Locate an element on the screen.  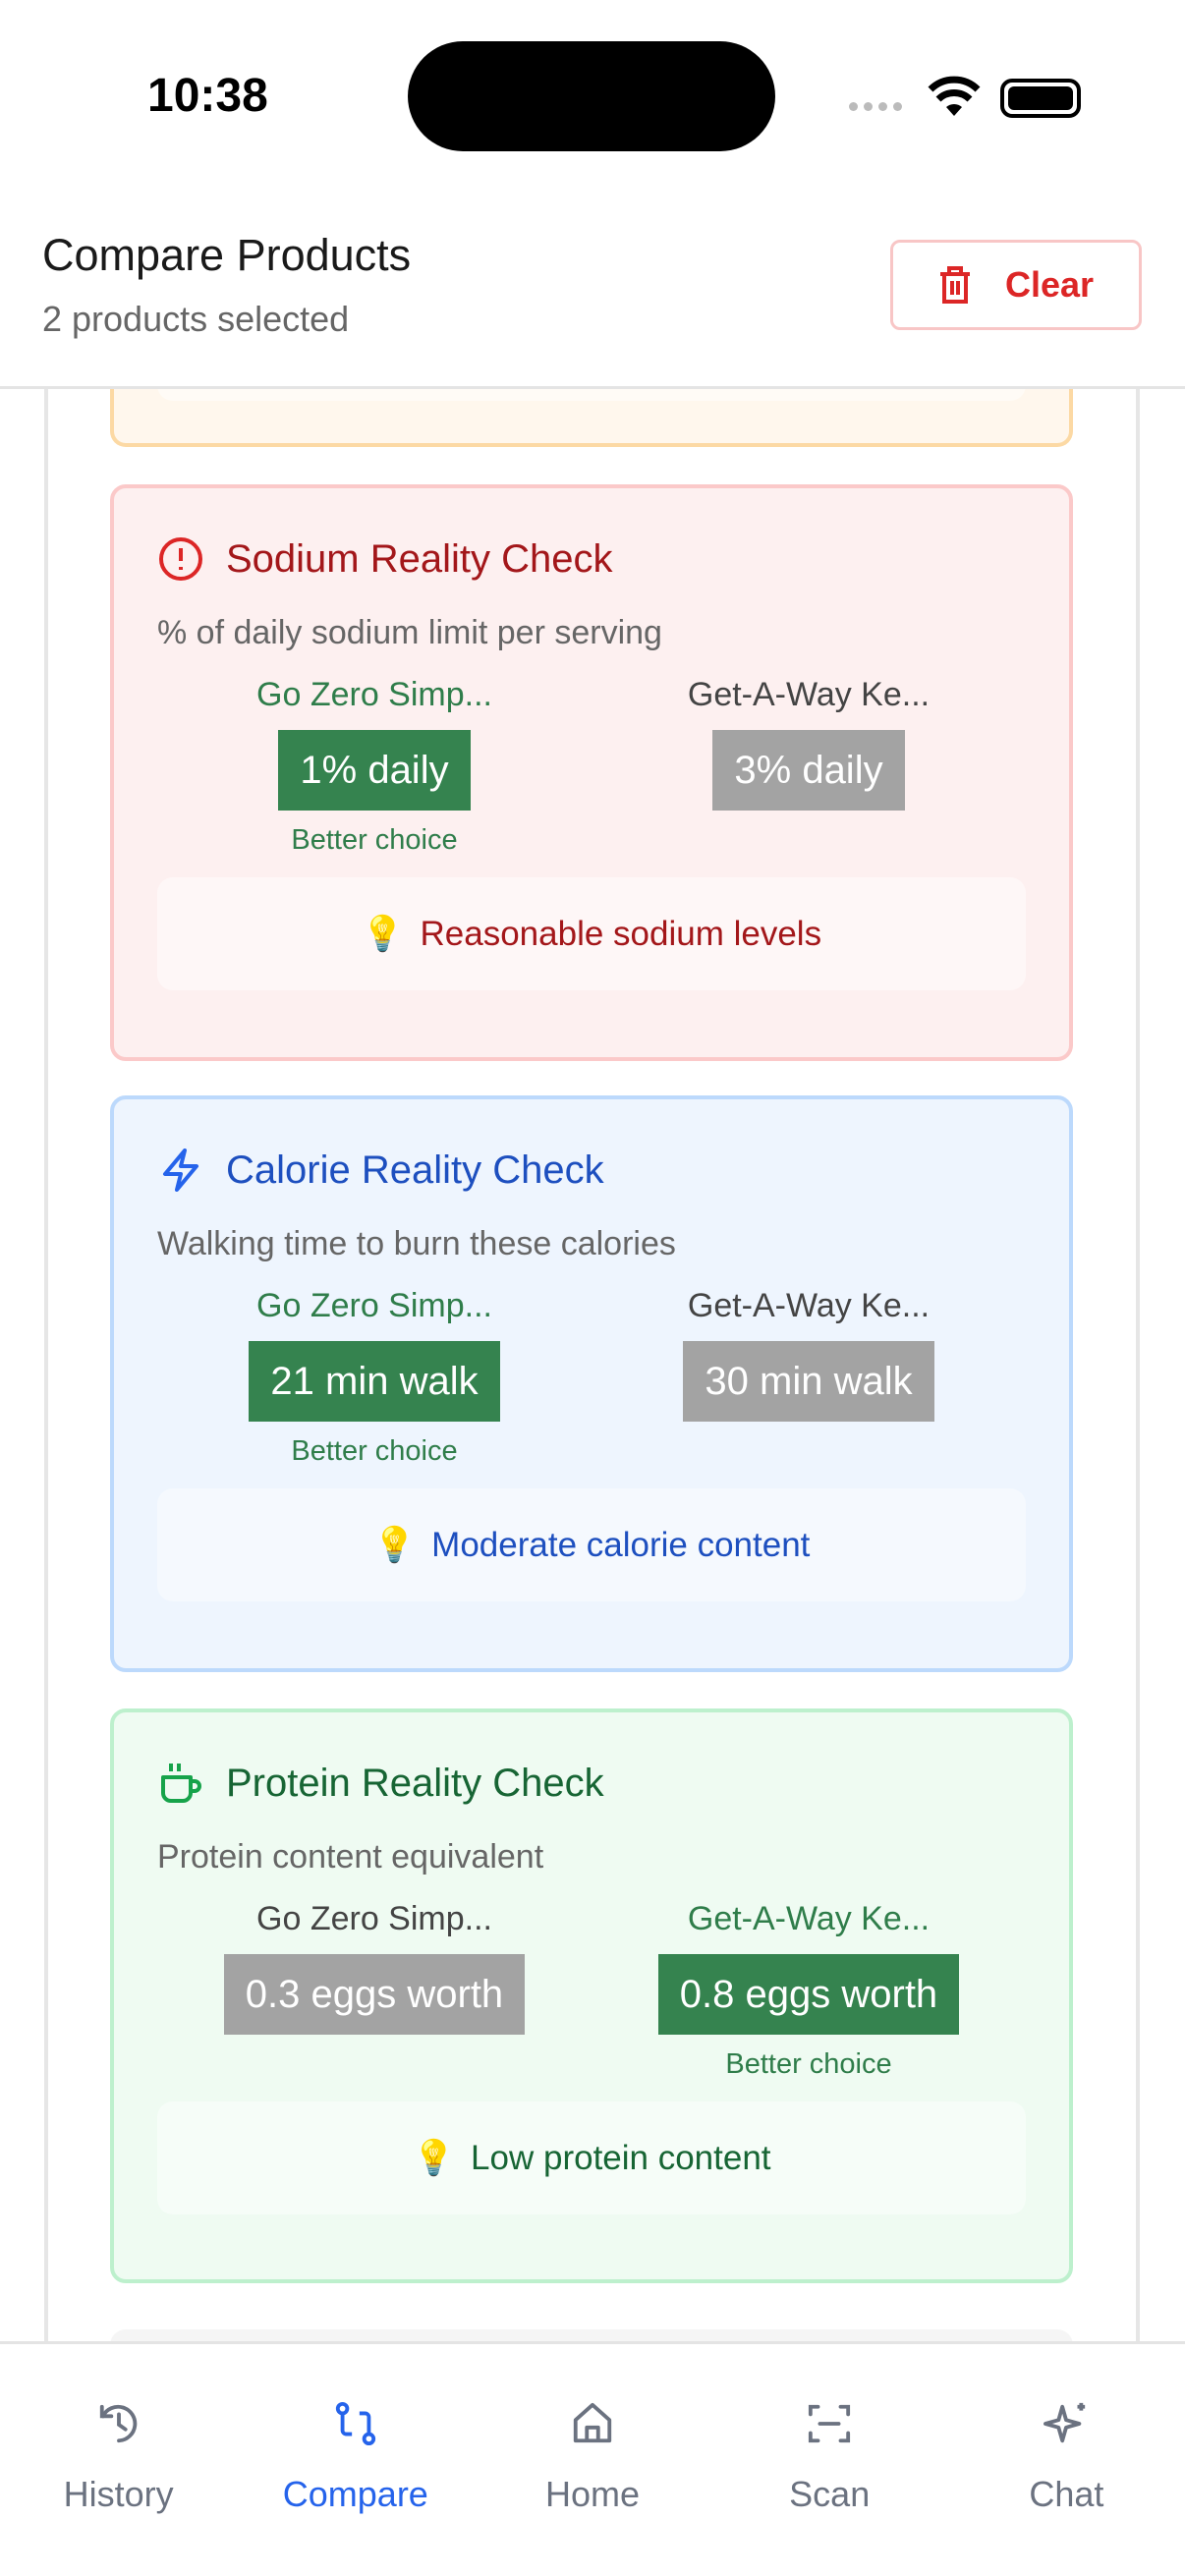
nav-label: Scan is located at coordinates (830, 2494).